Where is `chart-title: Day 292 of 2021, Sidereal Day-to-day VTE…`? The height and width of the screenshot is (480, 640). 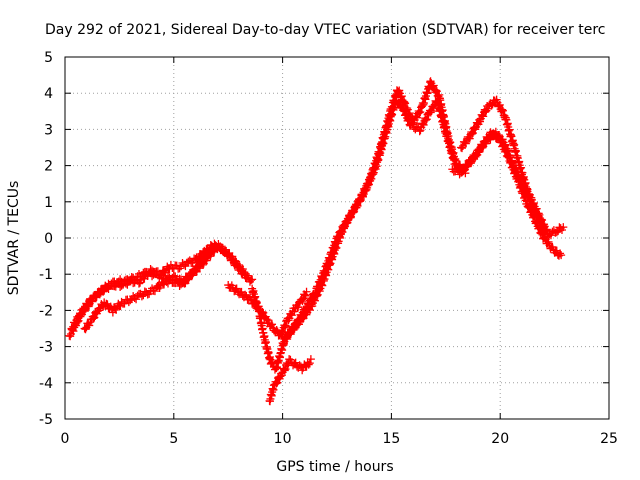 chart-title: Day 292 of 2021, Sidereal Day-to-day VTE… is located at coordinates (325, 30).